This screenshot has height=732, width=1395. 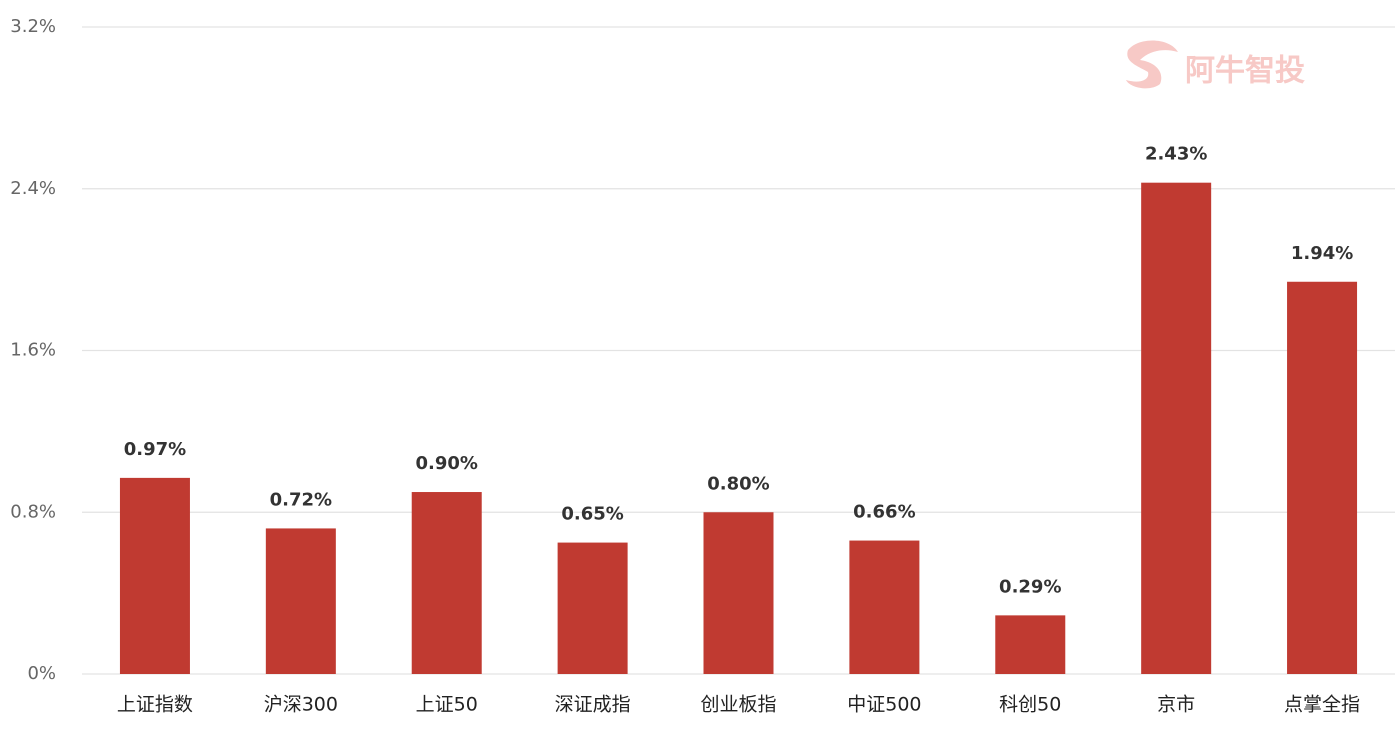 I want to click on x-tick-label: 深证成指, so click(x=593, y=705).